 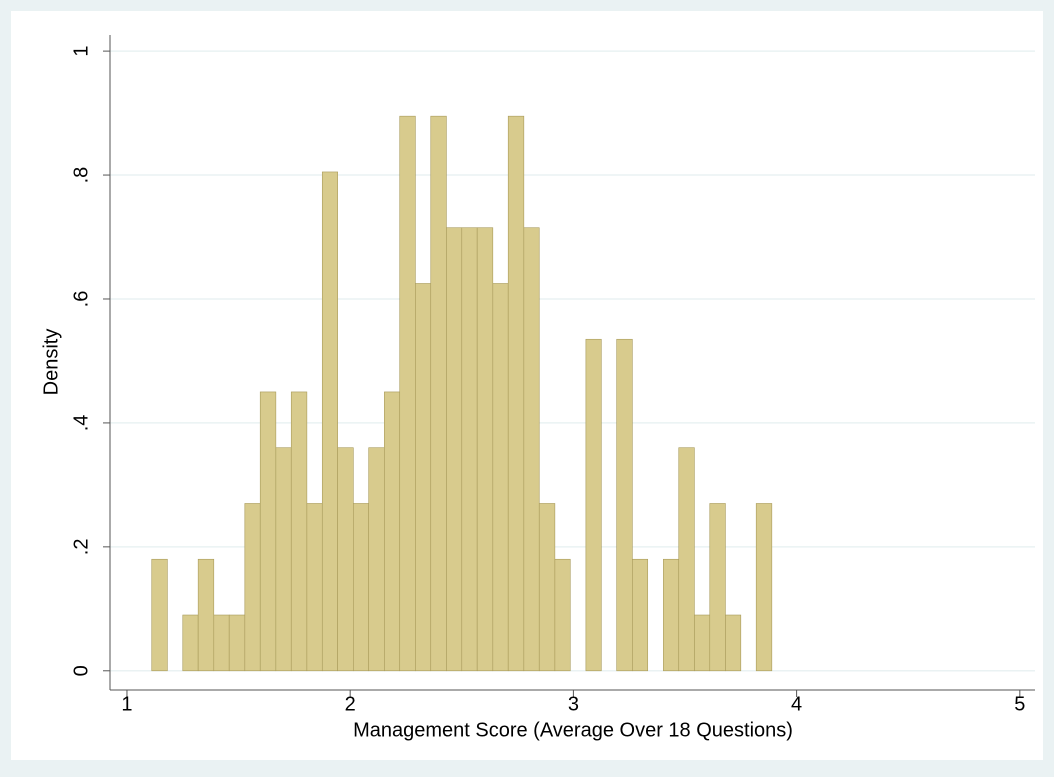 What do you see at coordinates (350, 704) in the screenshot?
I see `x-tick-label: 2` at bounding box center [350, 704].